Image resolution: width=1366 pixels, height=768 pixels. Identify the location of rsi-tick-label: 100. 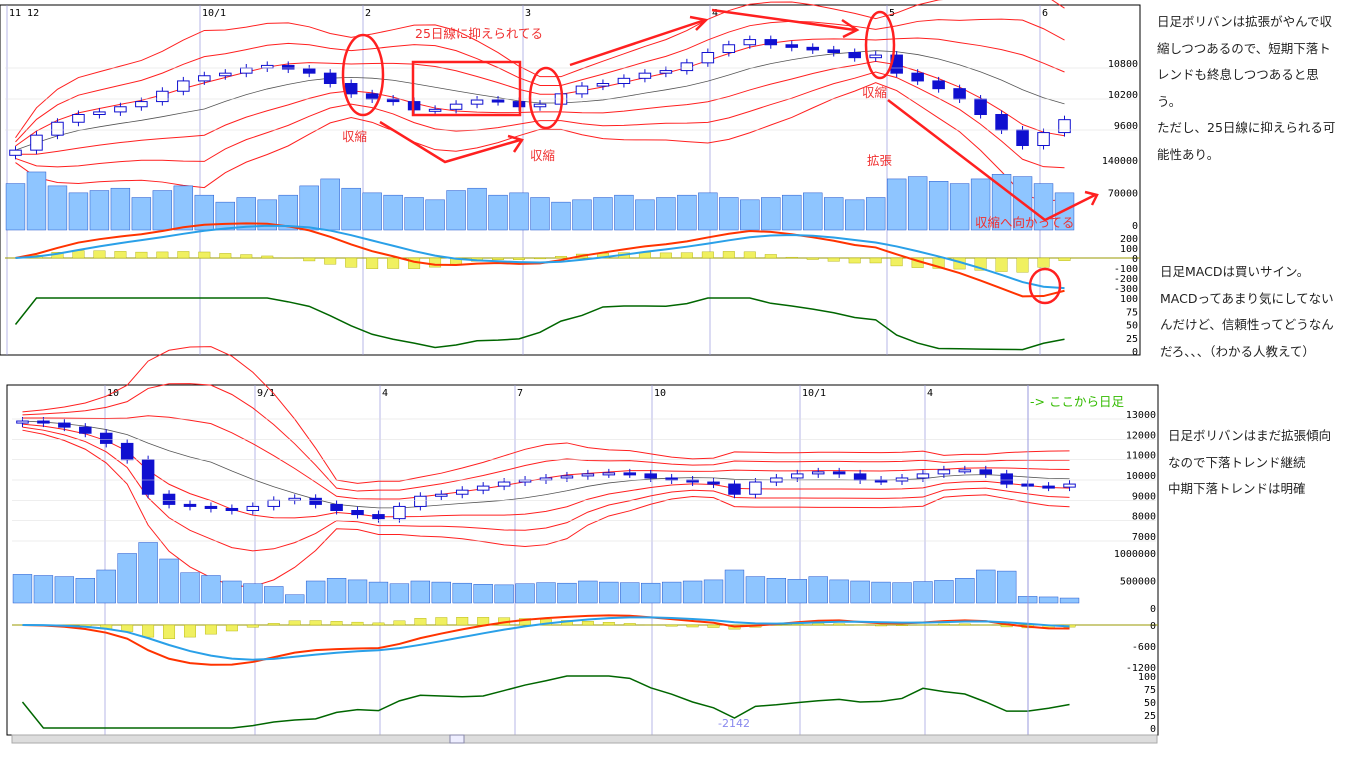
(1147, 677).